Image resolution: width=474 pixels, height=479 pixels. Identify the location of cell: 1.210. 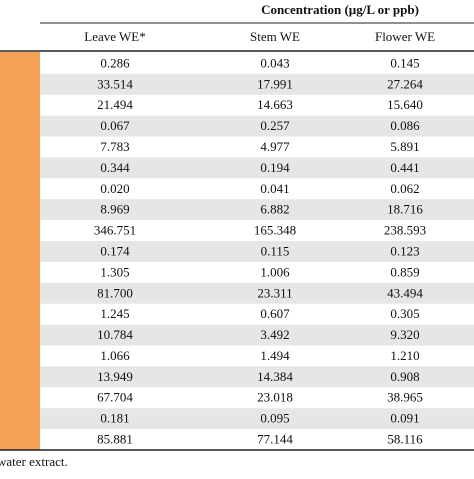
(404, 355).